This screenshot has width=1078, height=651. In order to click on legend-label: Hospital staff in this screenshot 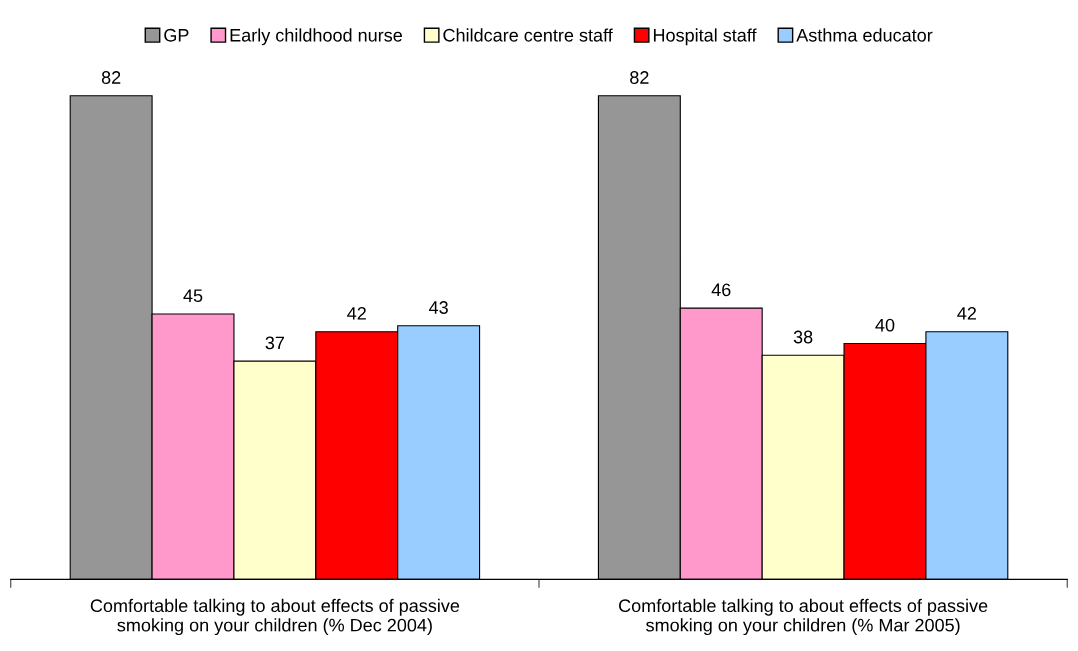, I will do `click(705, 37)`.